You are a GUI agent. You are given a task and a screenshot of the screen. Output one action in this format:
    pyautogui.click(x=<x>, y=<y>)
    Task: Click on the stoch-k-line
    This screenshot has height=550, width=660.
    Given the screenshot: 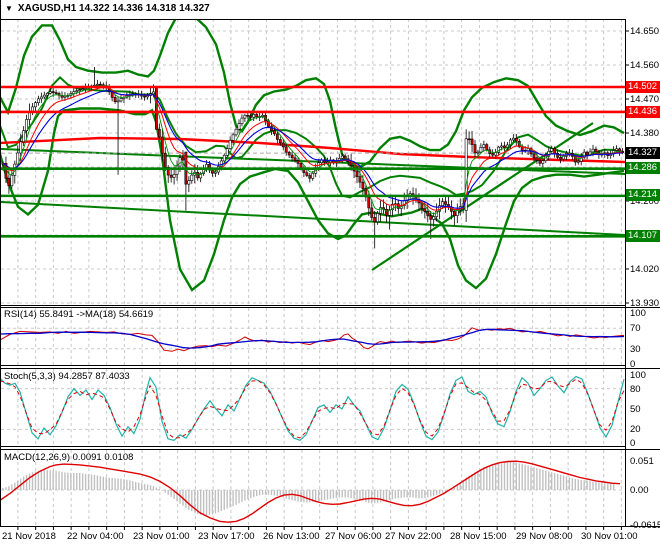 What is the action you would take?
    pyautogui.click(x=313, y=408)
    